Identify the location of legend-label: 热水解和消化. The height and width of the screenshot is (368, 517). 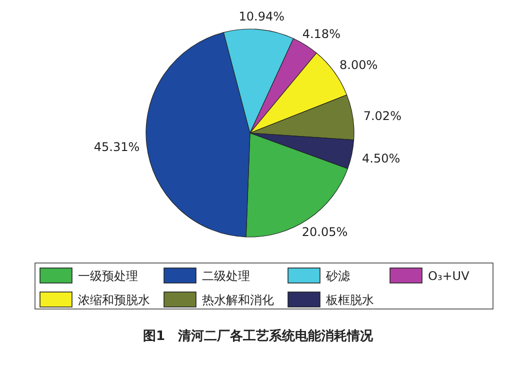
(238, 300).